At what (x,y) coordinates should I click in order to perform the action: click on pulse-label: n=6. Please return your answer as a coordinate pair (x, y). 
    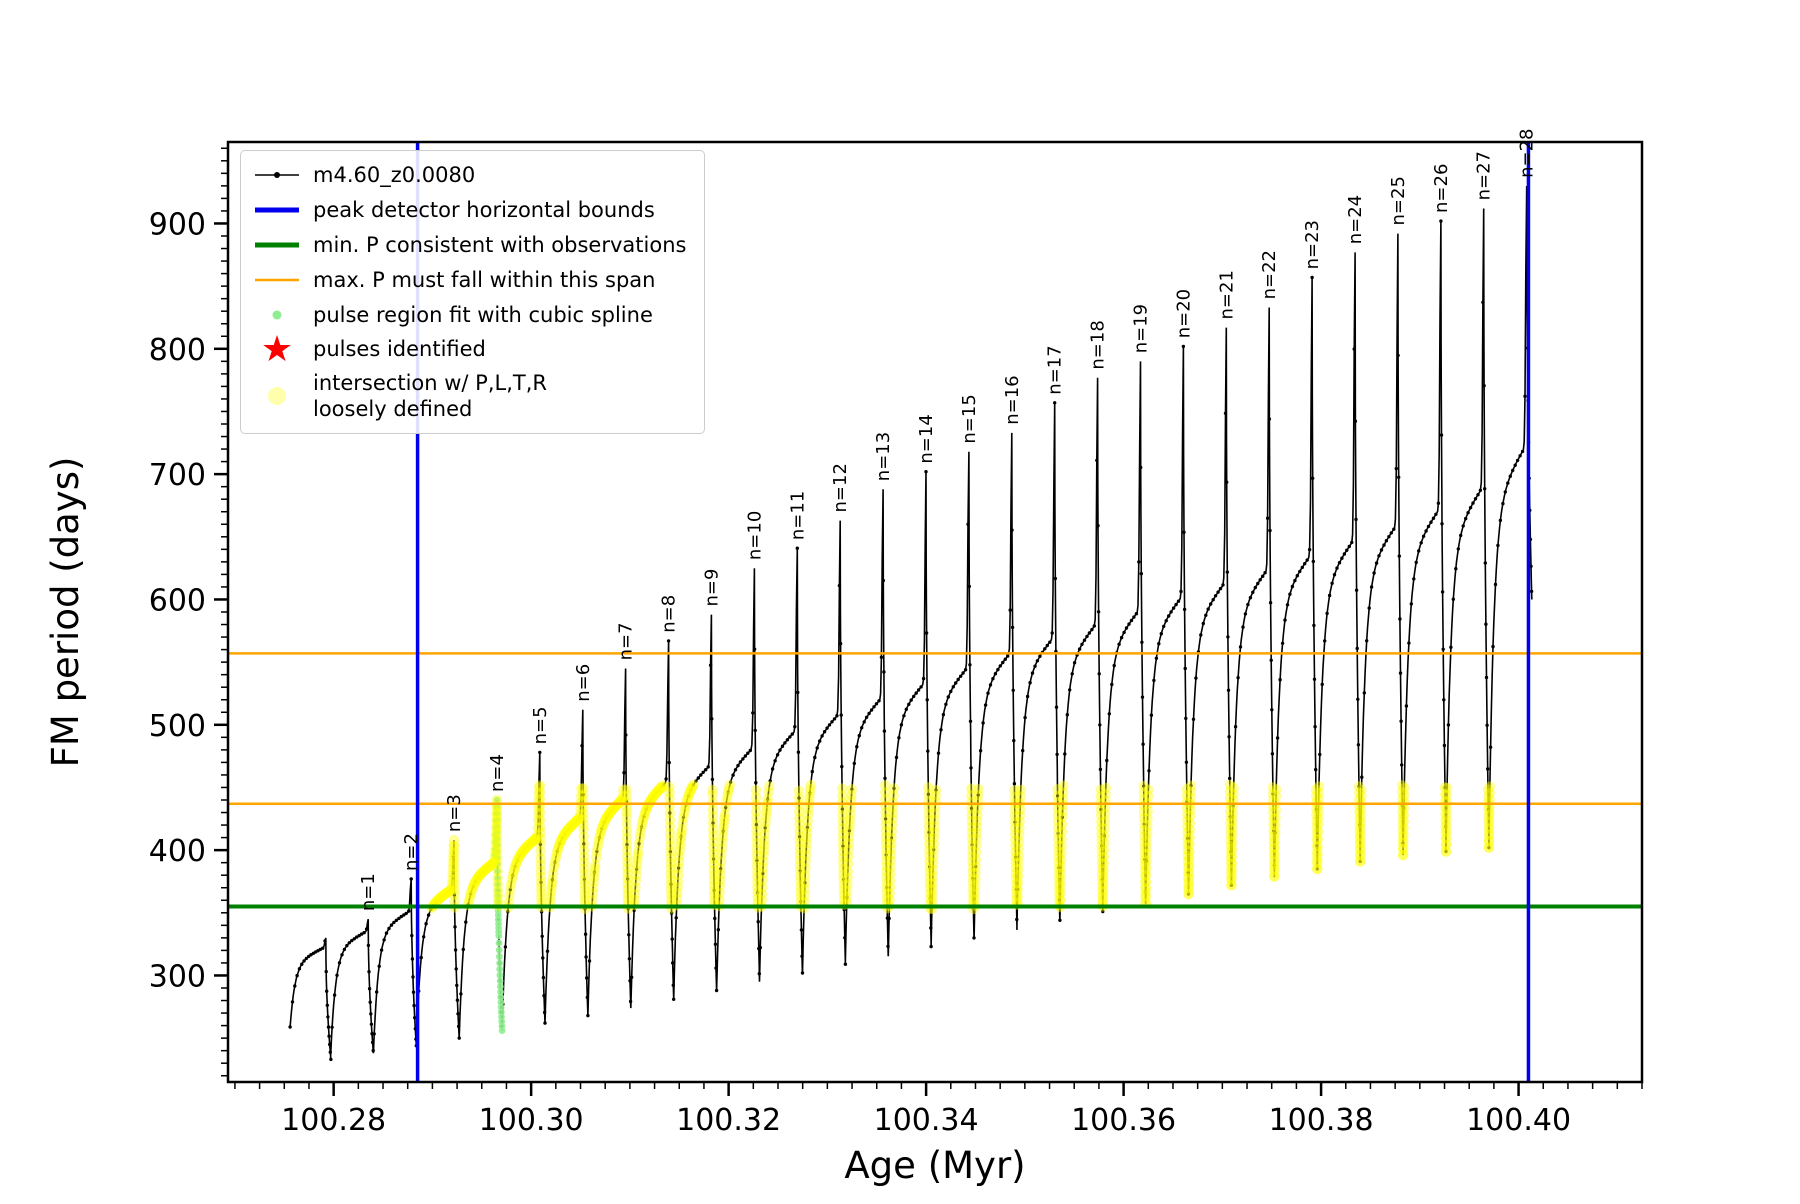
    Looking at the image, I should click on (583, 683).